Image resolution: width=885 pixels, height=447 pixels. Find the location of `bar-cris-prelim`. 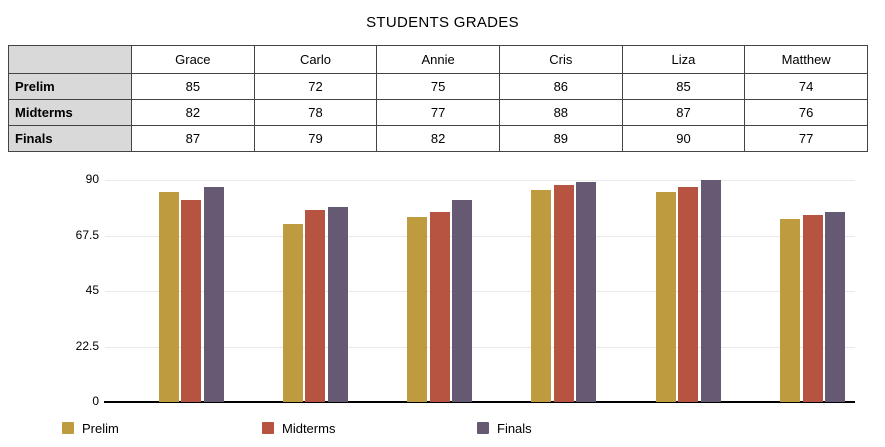

bar-cris-prelim is located at coordinates (541, 295).